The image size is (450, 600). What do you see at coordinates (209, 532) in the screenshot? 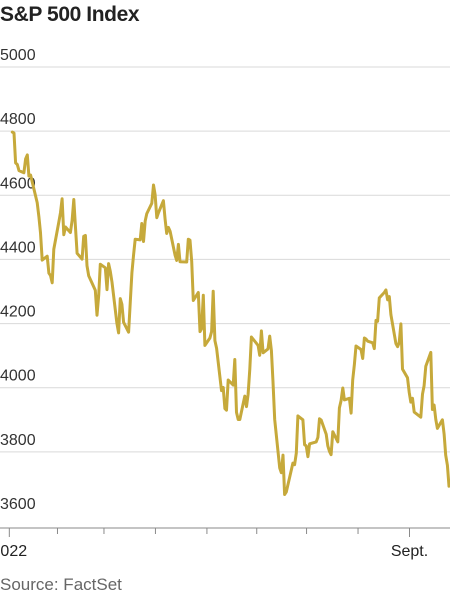
I see `x-axis-ticks` at bounding box center [209, 532].